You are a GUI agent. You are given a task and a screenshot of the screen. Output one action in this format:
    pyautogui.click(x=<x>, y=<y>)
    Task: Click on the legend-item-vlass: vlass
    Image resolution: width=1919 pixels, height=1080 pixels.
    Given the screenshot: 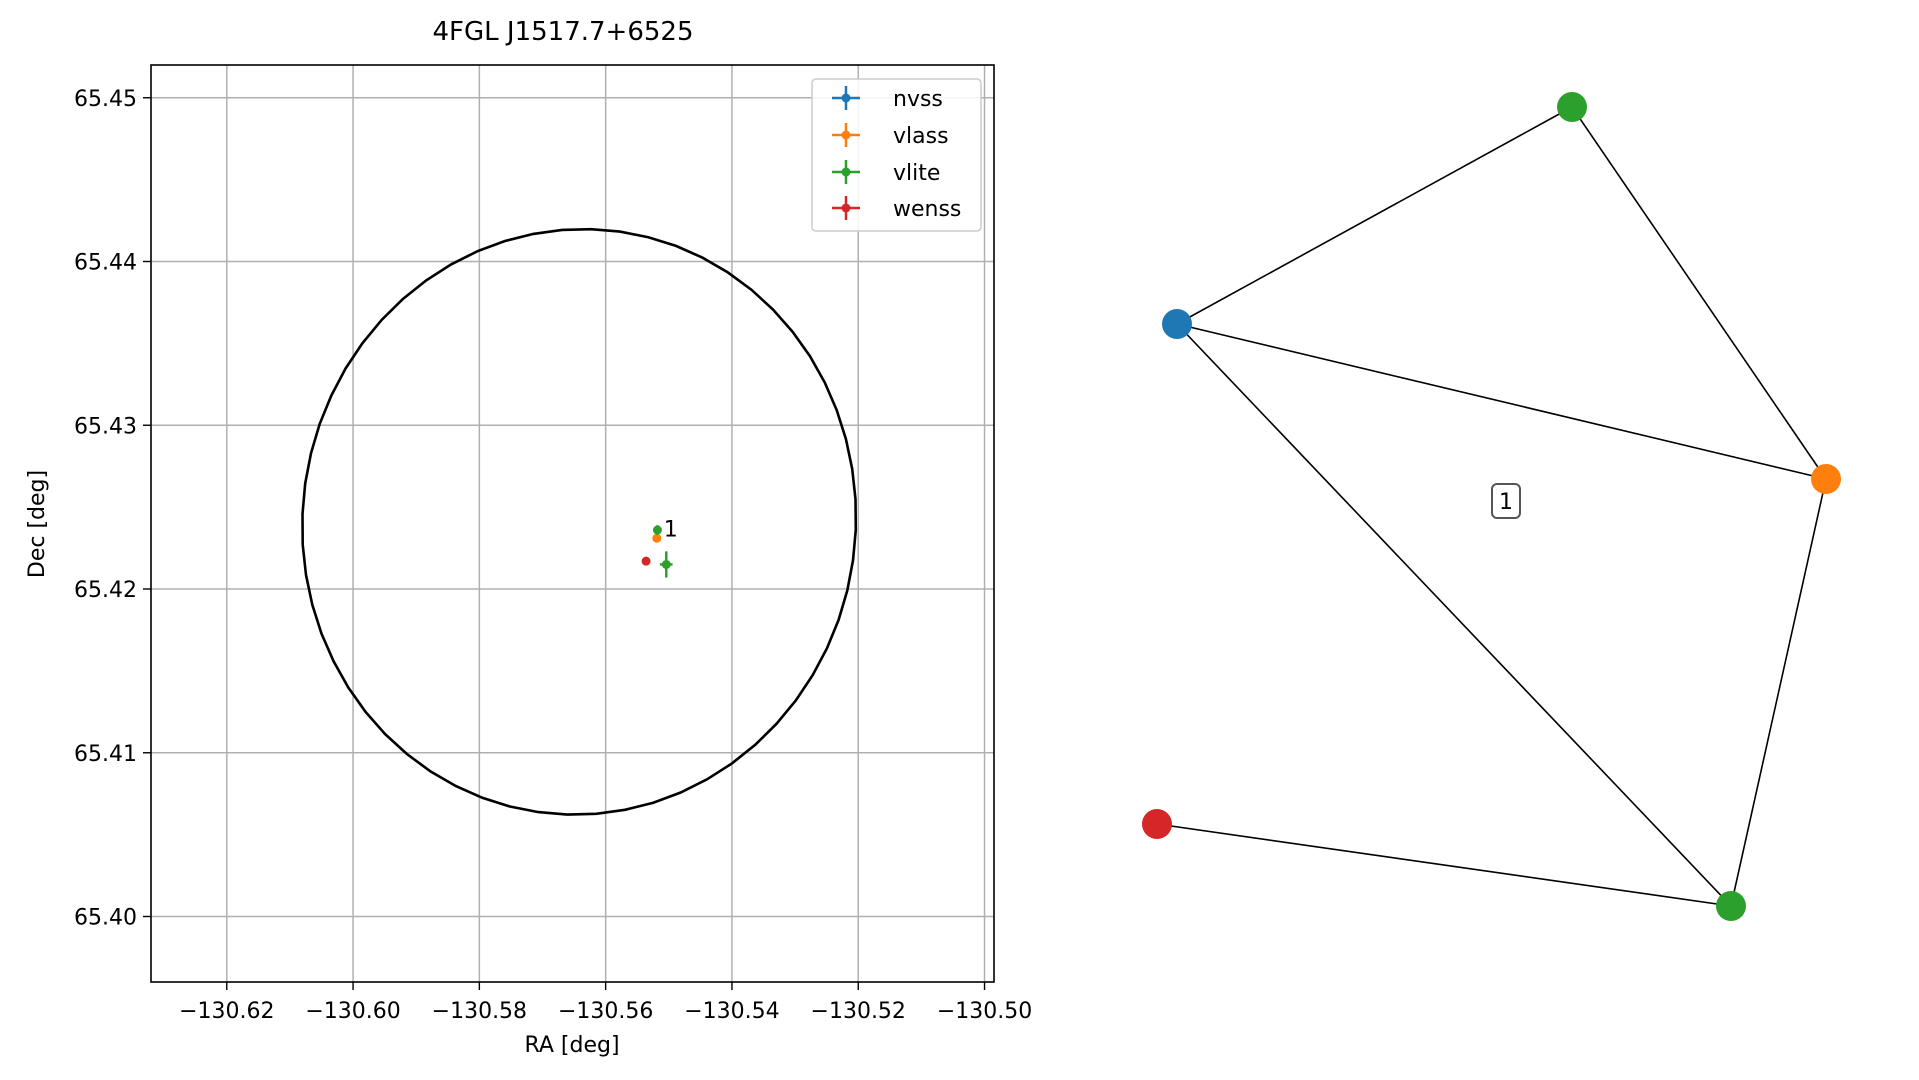 What is the action you would take?
    pyautogui.click(x=890, y=136)
    